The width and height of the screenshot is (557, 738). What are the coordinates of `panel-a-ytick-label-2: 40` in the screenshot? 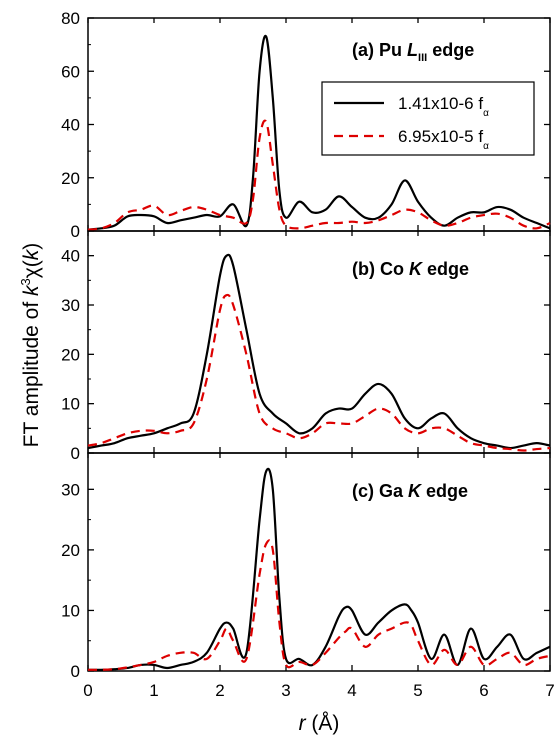 It's located at (70, 125).